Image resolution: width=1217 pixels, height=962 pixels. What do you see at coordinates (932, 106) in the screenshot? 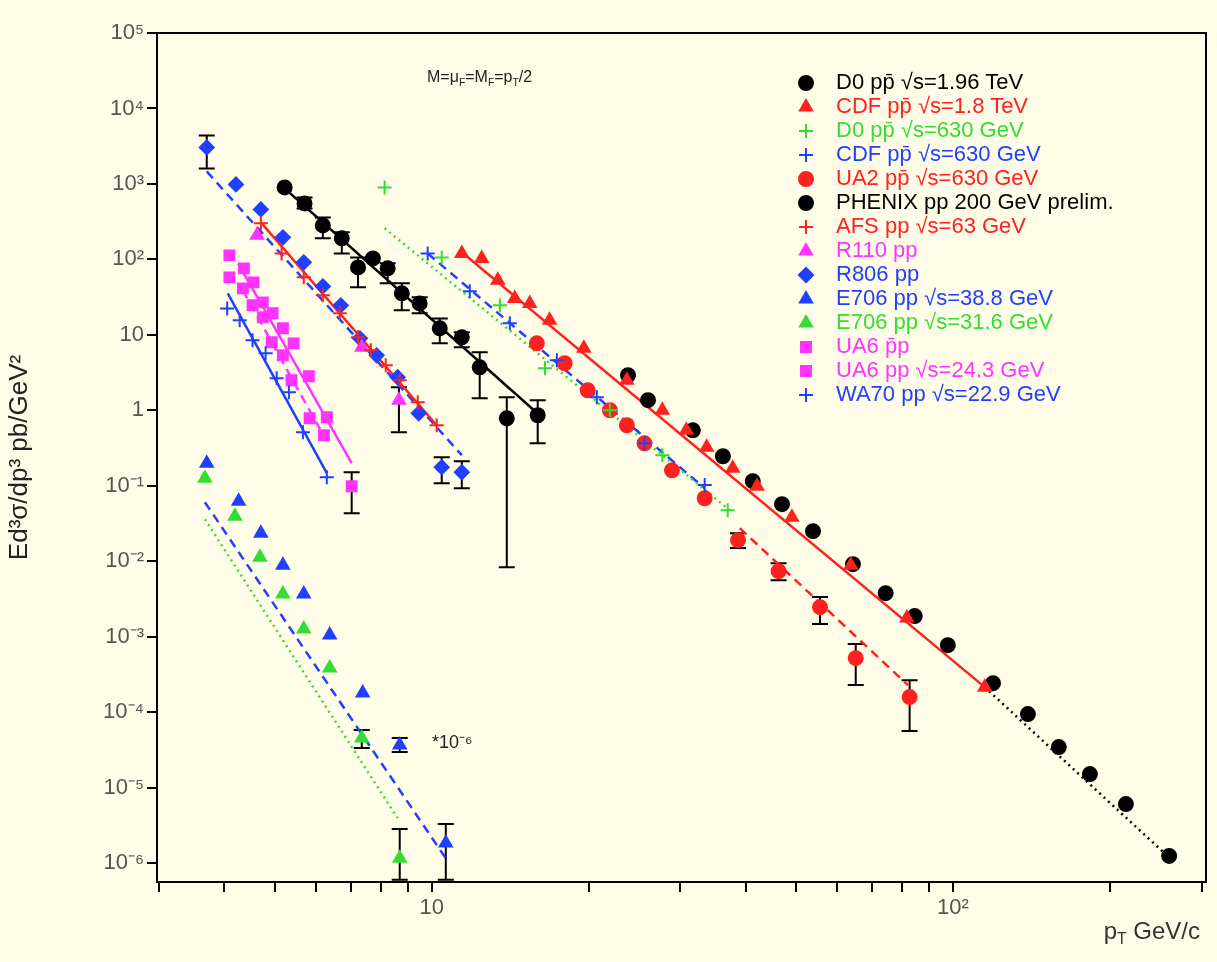
I see `legend-label: CDF pp̄ √s=1.8 TeV` at bounding box center [932, 106].